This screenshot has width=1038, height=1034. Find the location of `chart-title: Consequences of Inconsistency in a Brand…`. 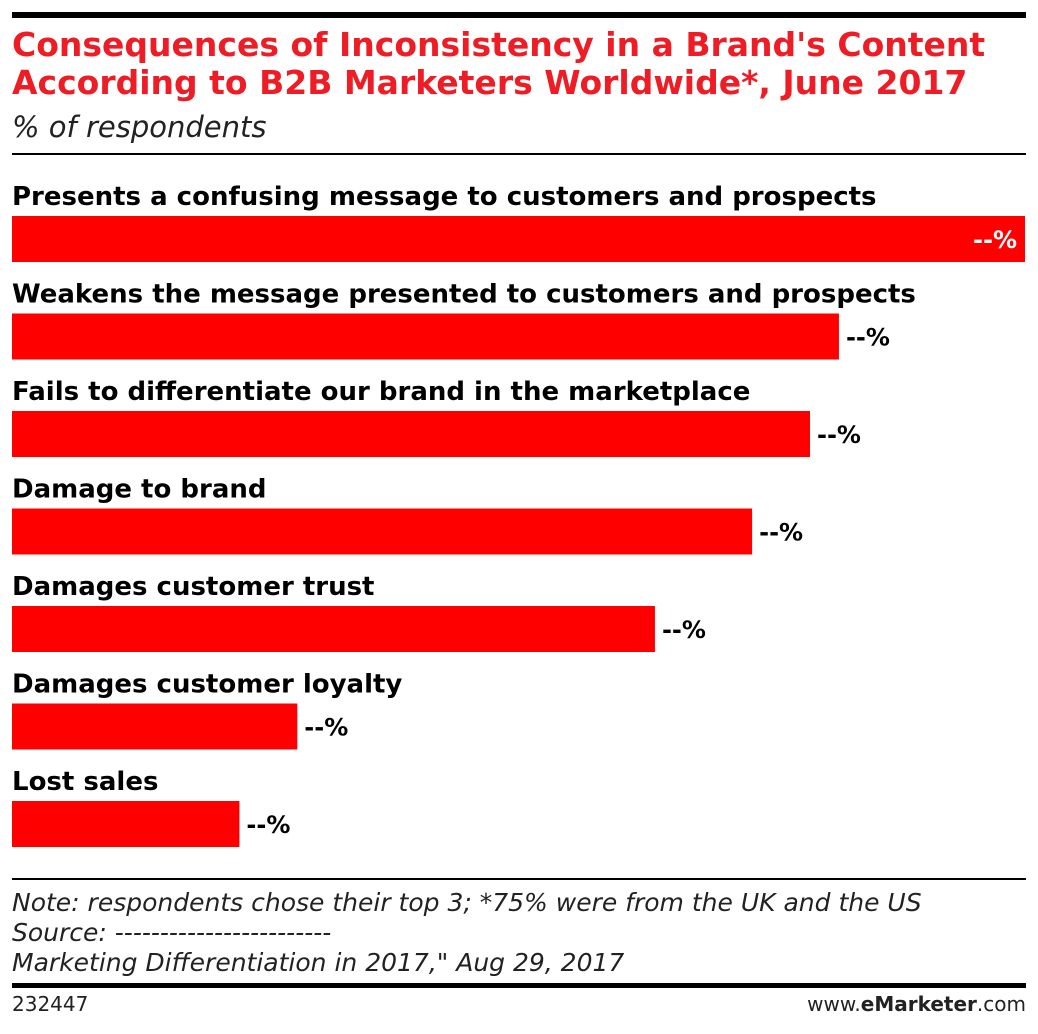

chart-title: Consequences of Inconsistency in a Brand… is located at coordinates (498, 44).